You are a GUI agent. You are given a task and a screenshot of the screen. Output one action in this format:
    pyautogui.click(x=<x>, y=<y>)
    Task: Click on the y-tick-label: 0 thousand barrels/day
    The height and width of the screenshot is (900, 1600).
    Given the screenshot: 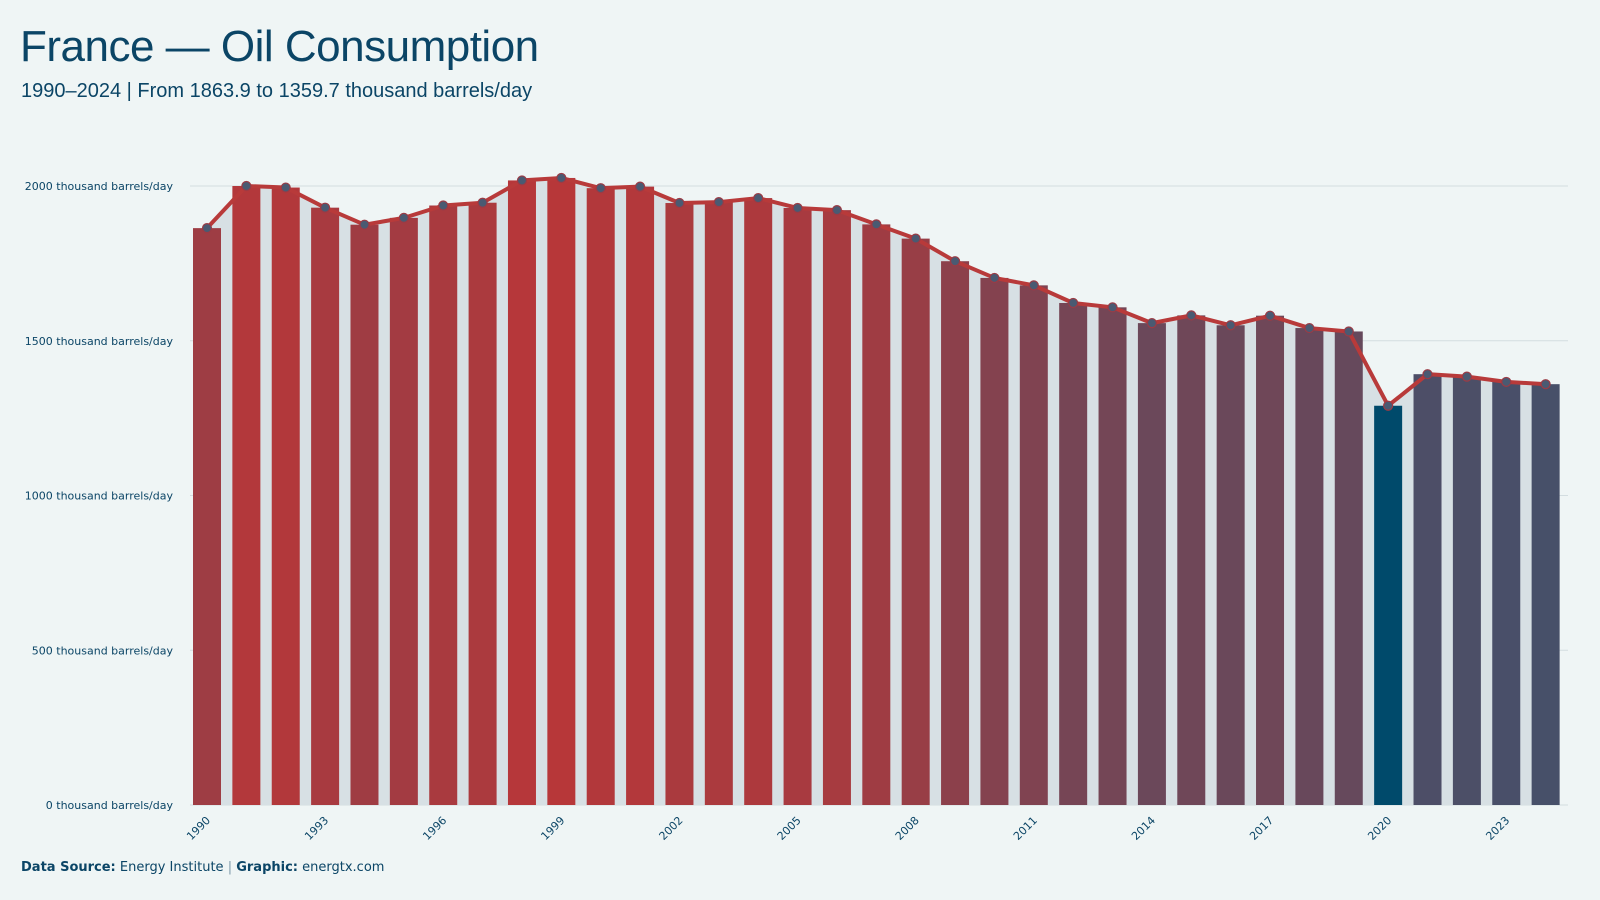 What is the action you would take?
    pyautogui.click(x=110, y=805)
    